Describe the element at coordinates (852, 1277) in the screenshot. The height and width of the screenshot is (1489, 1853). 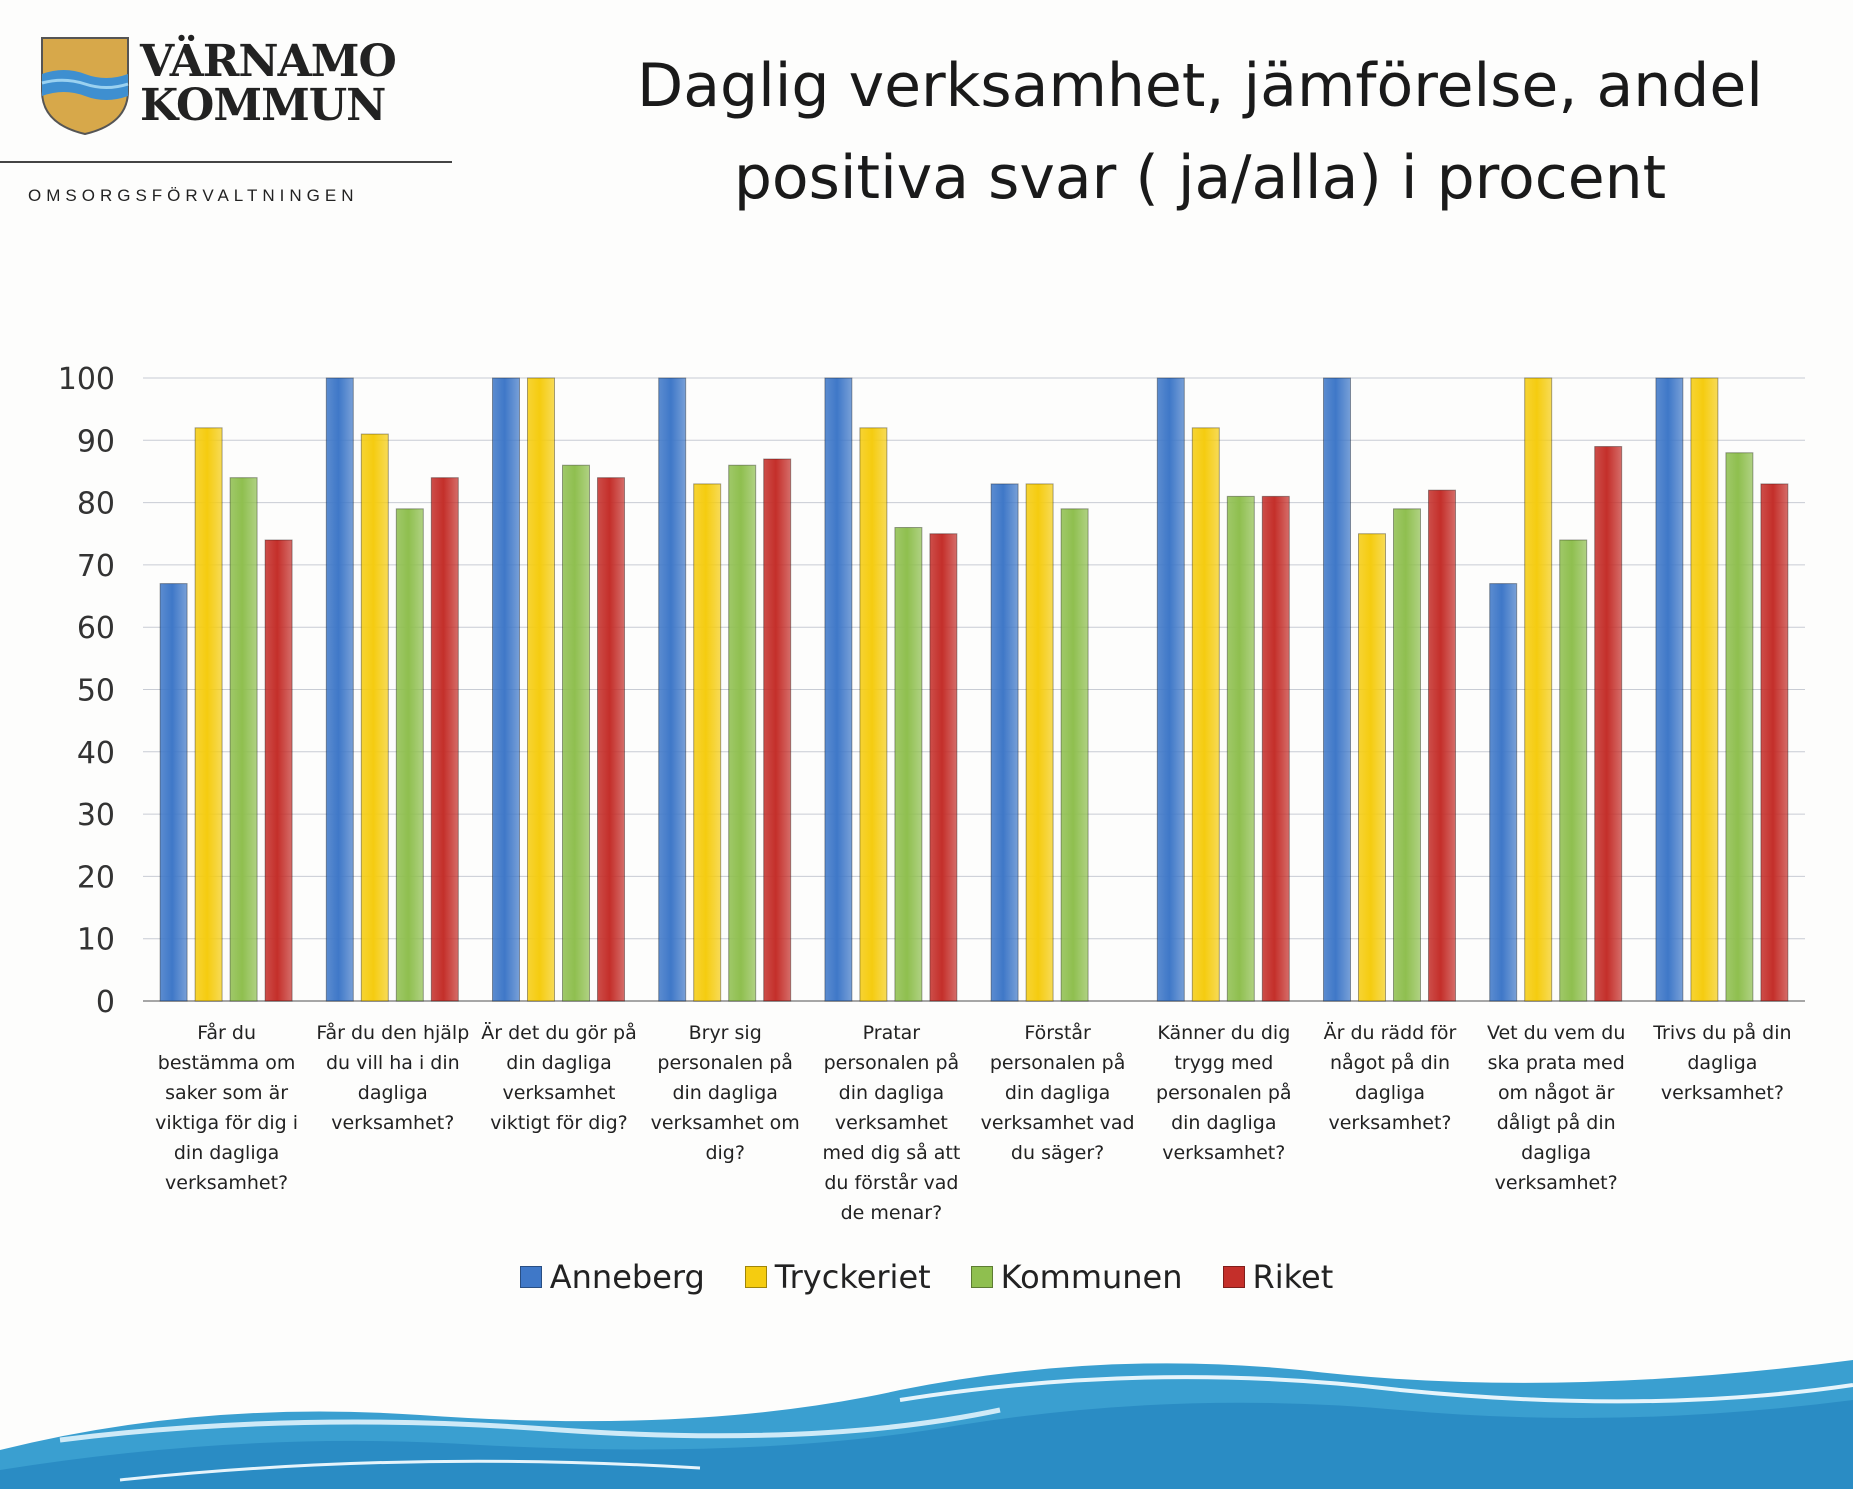
I see `legend-label: Tryckeriet` at that location.